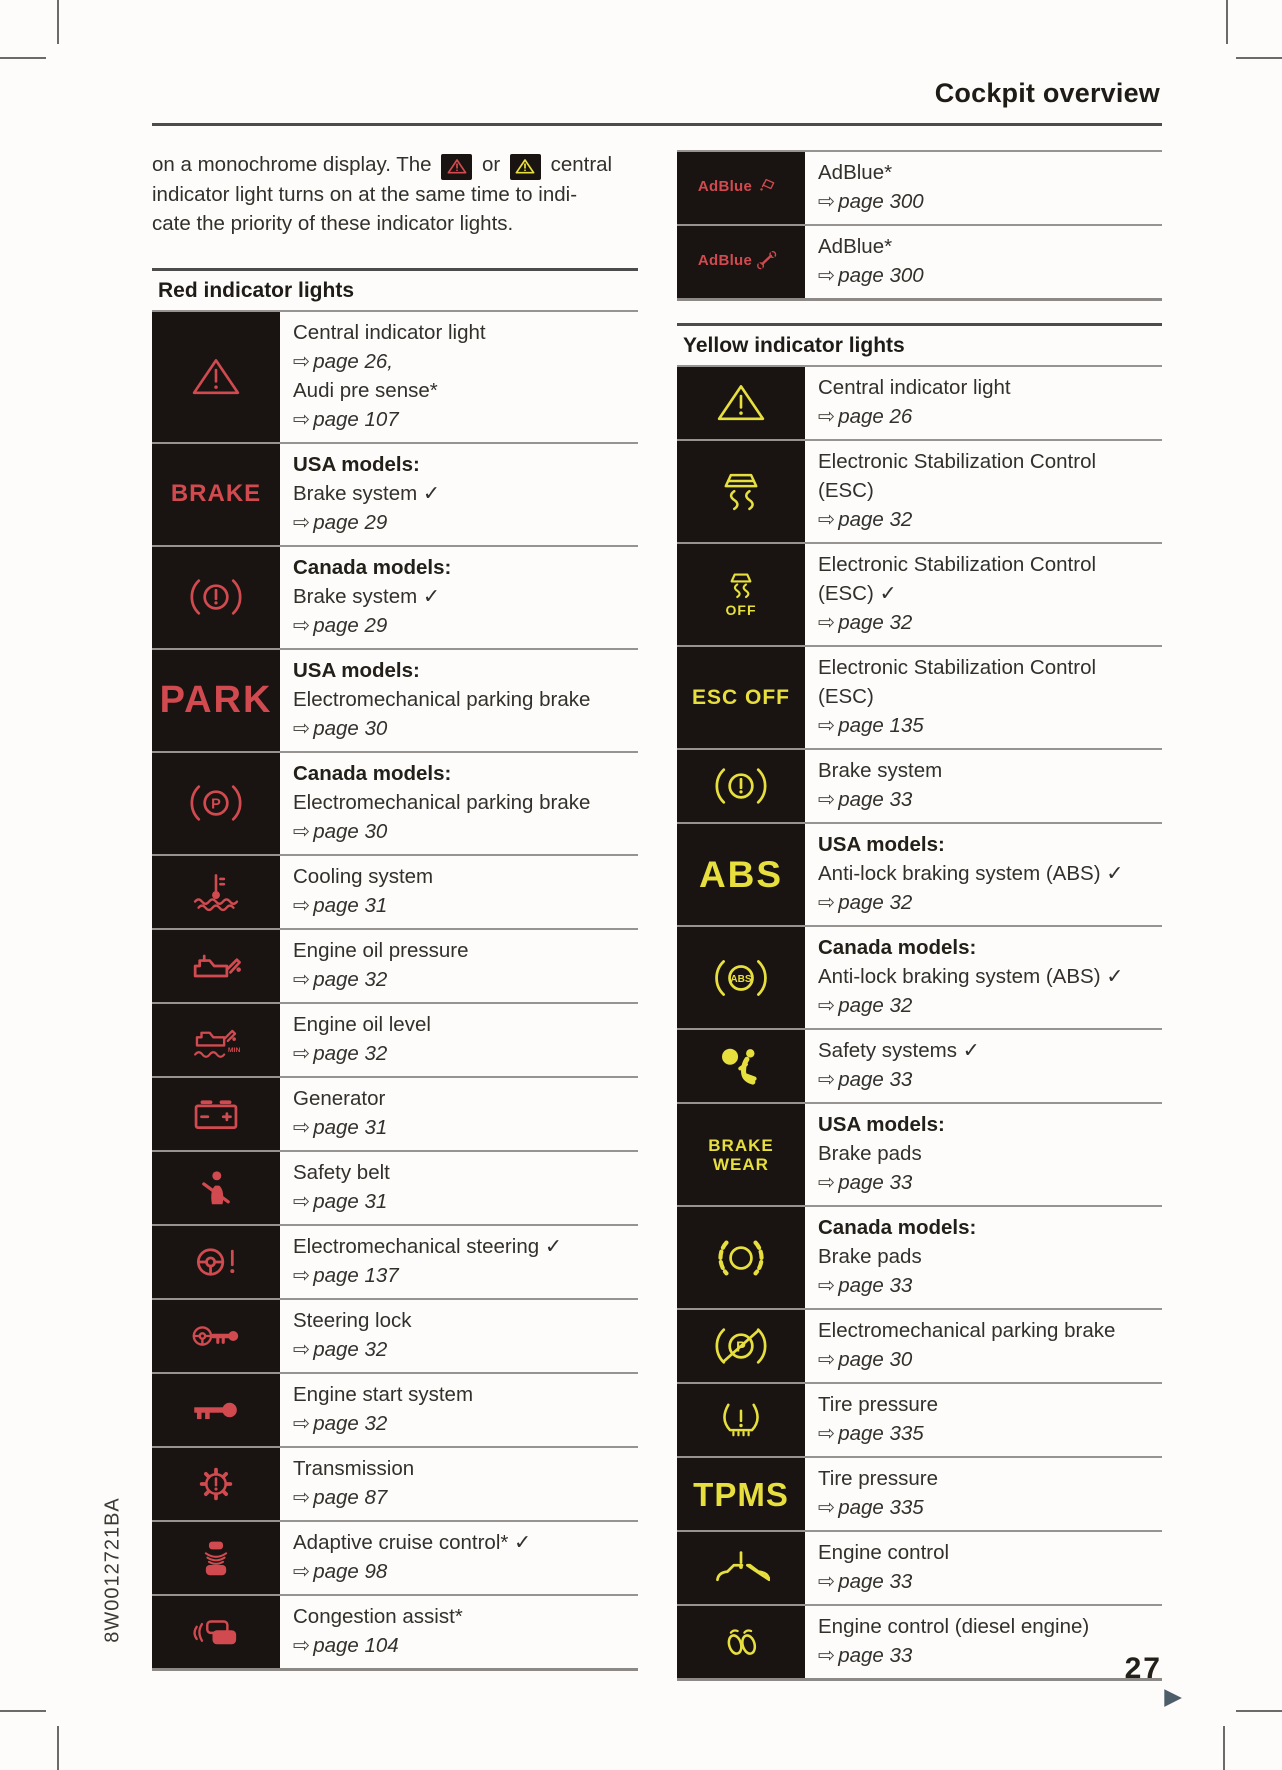 The width and height of the screenshot is (1282, 1770). Describe the element at coordinates (657, 93) in the screenshot. I see `page-header: Cockpit overview` at that location.